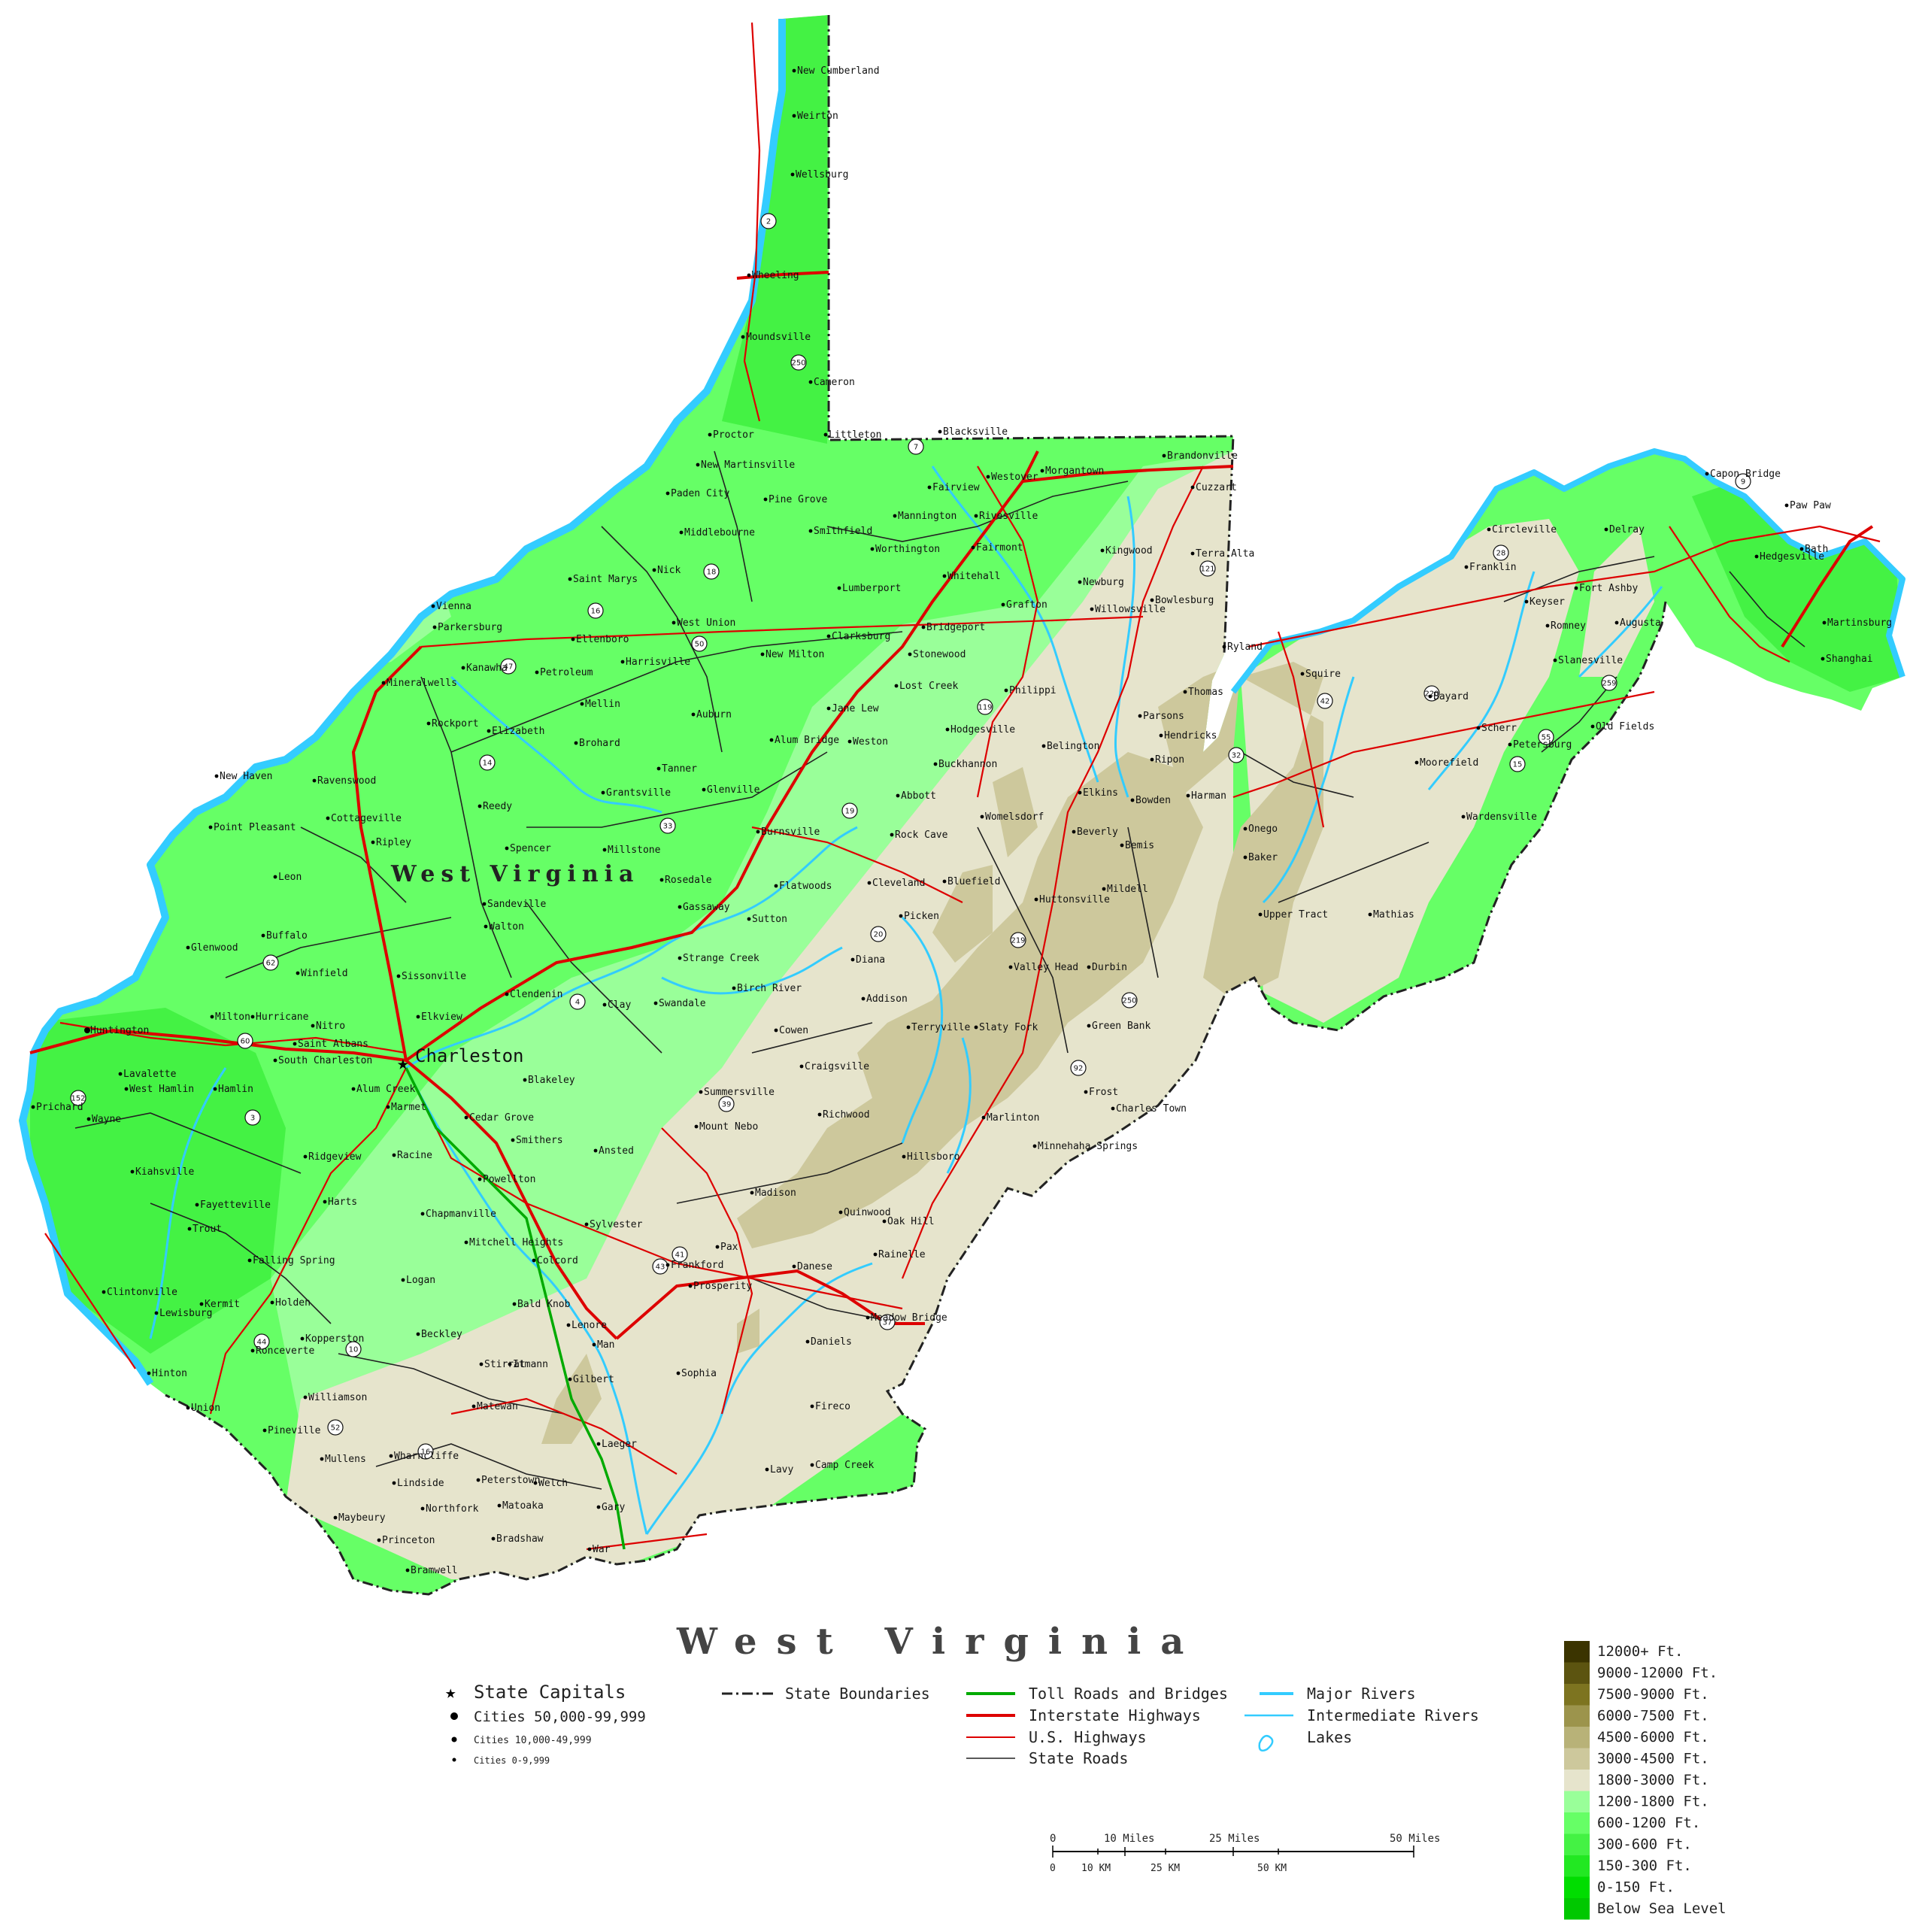  I want to click on city-kanawha: Kanawha, so click(485, 668).